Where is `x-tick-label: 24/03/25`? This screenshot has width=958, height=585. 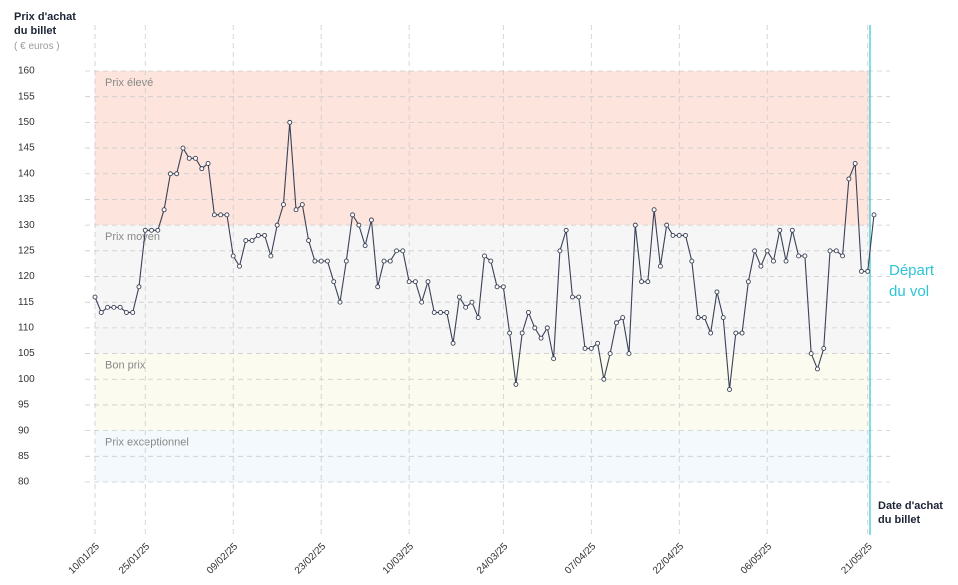 x-tick-label: 24/03/25 is located at coordinates (493, 559).